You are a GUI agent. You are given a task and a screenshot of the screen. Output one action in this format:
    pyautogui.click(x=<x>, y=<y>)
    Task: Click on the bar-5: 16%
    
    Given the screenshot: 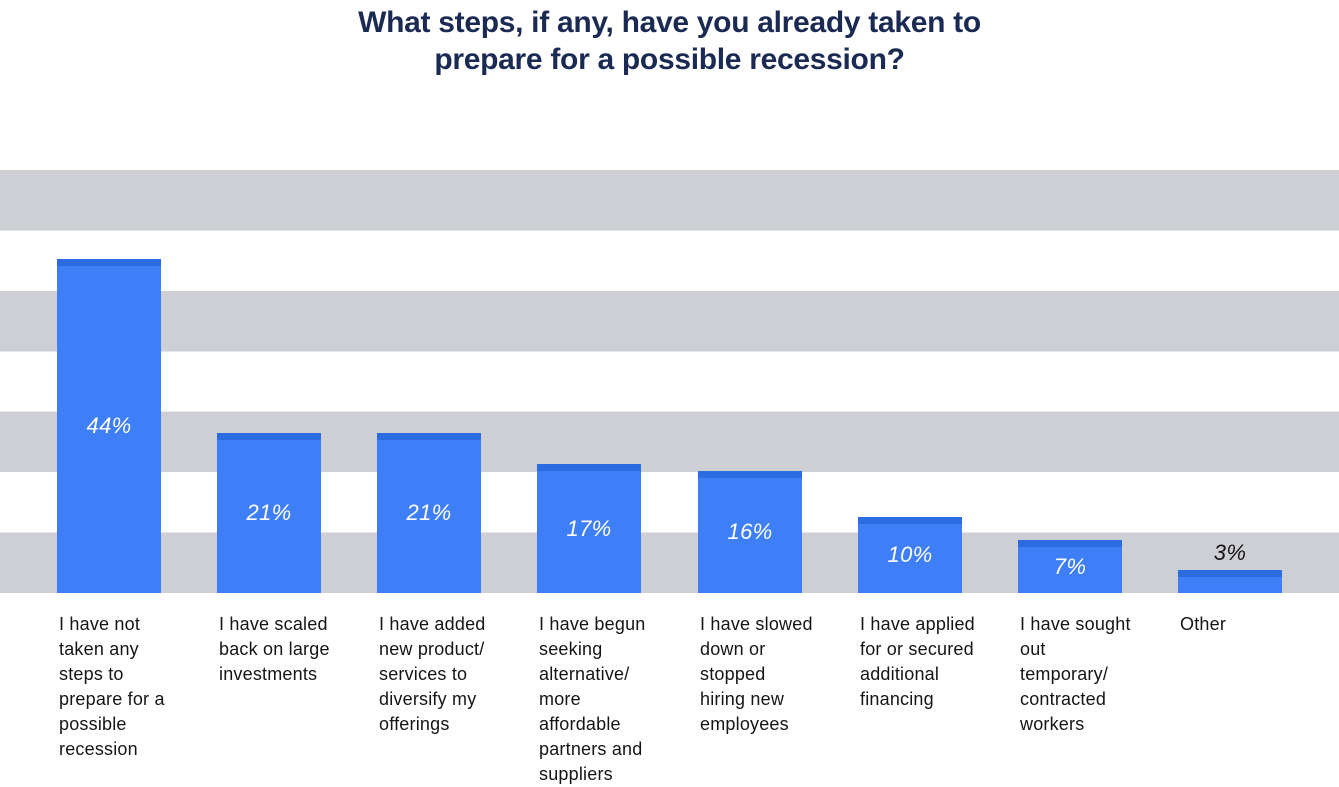 What is the action you would take?
    pyautogui.click(x=750, y=532)
    